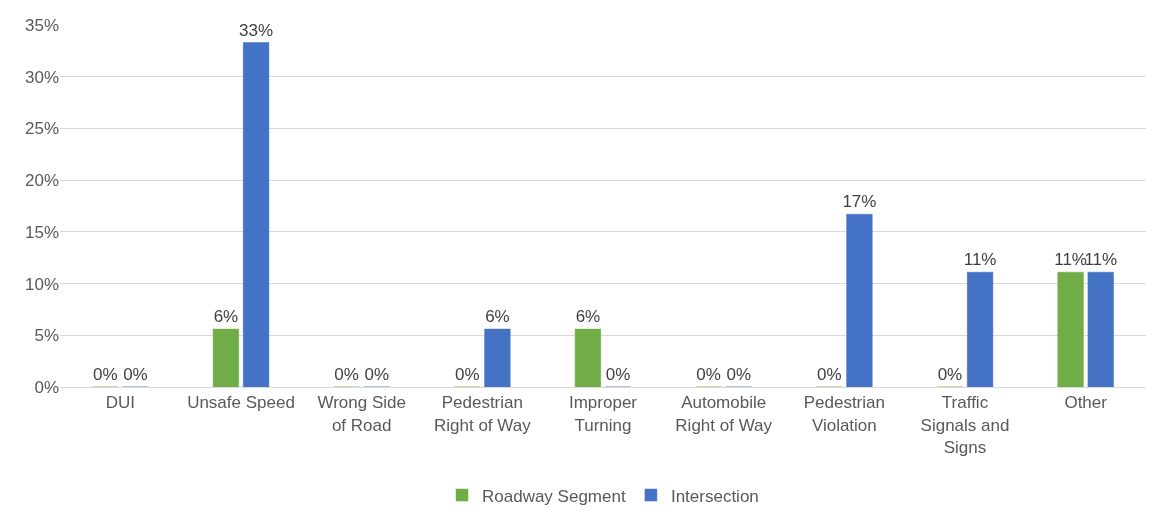  I want to click on y-tick-label: 20%, so click(41, 181).